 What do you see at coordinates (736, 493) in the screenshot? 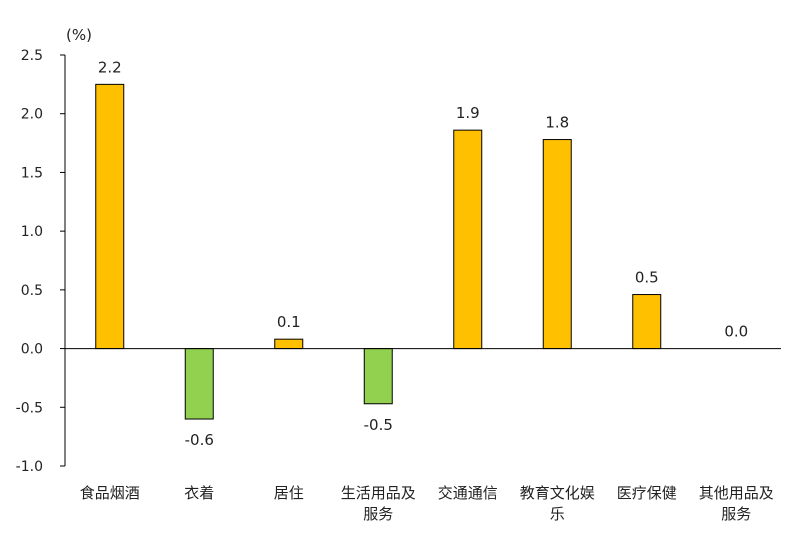
I see `x-category-label: 其他用品及` at bounding box center [736, 493].